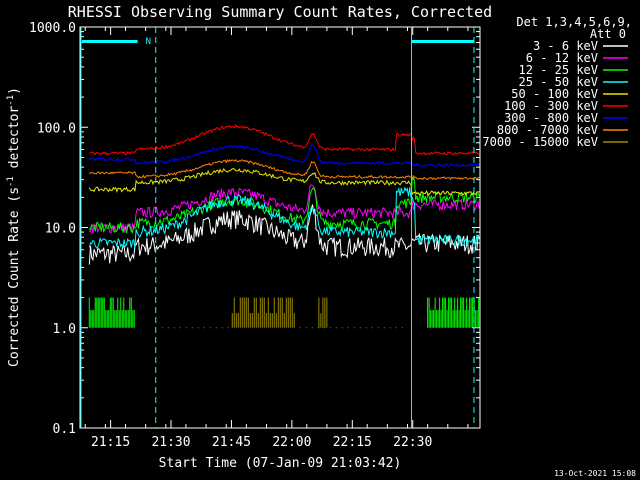 The image size is (640, 480). Describe the element at coordinates (56, 128) in the screenshot. I see `y-tick-label: 100.0` at that location.